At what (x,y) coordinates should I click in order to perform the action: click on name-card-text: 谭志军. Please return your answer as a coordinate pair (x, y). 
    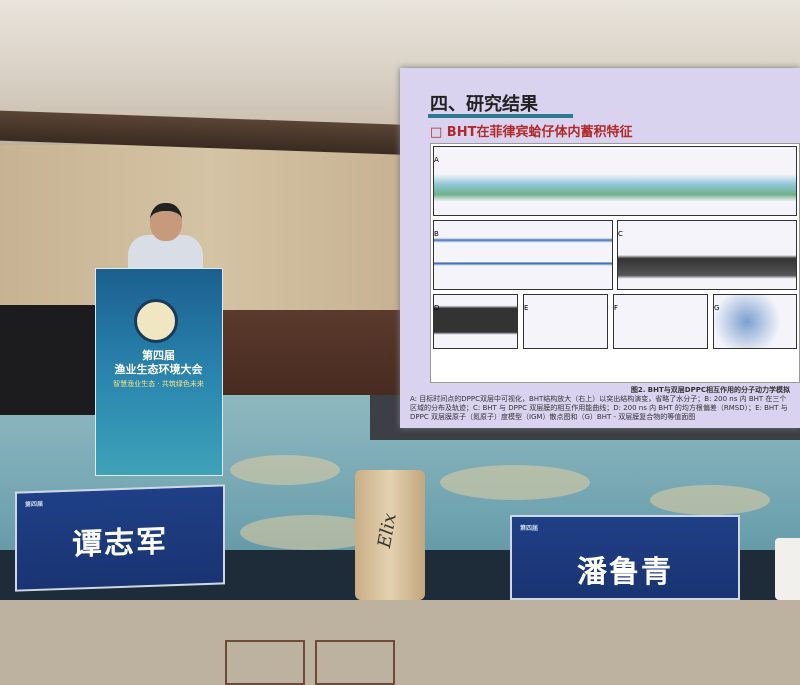
    Looking at the image, I should click on (120, 543).